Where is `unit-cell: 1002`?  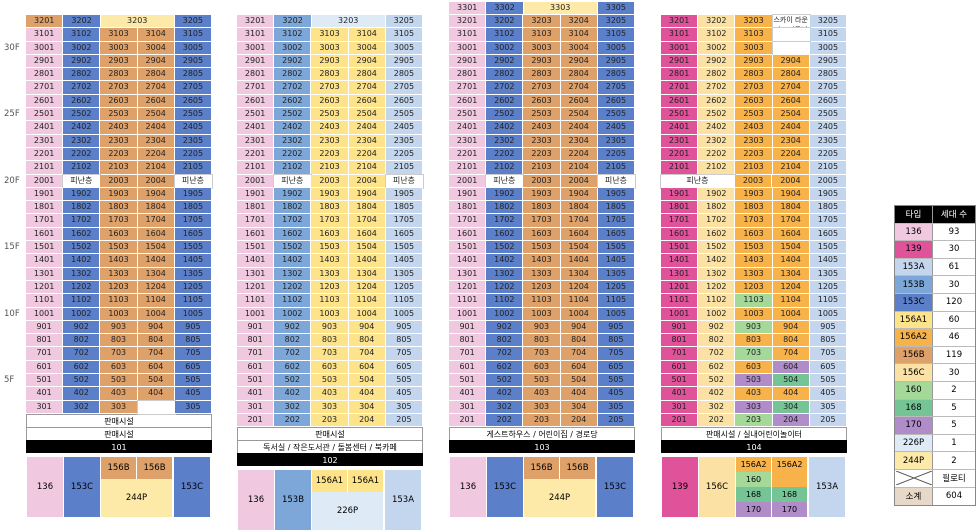
unit-cell: 1002 is located at coordinates (82, 314).